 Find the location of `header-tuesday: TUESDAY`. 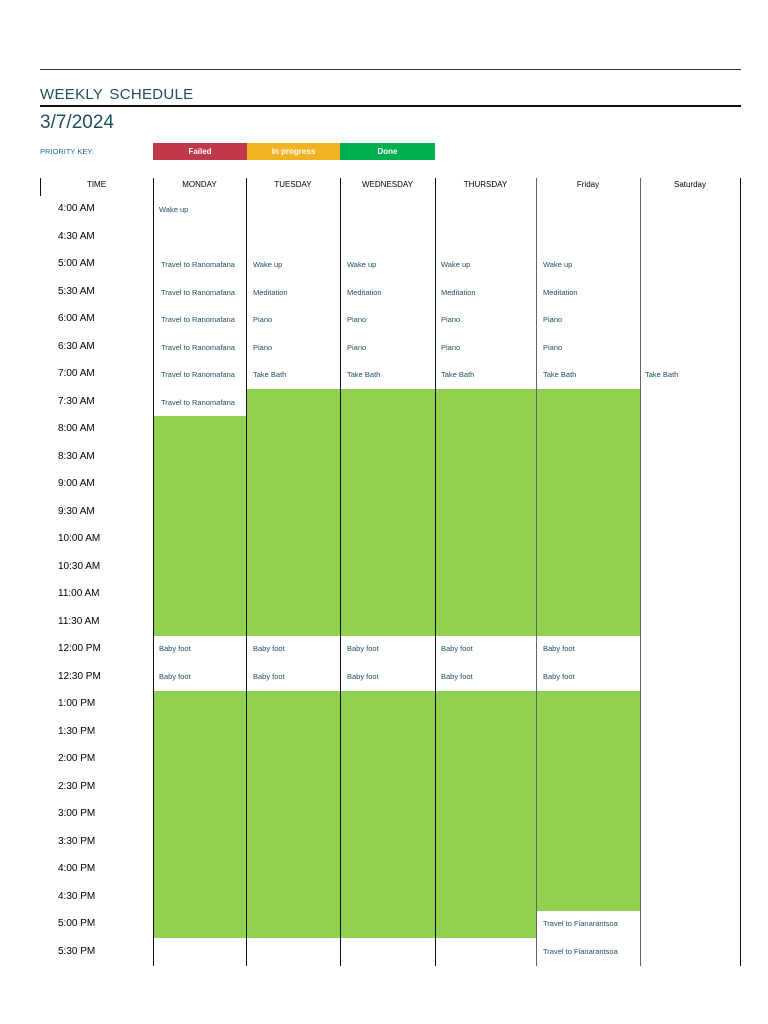

header-tuesday: TUESDAY is located at coordinates (293, 184).